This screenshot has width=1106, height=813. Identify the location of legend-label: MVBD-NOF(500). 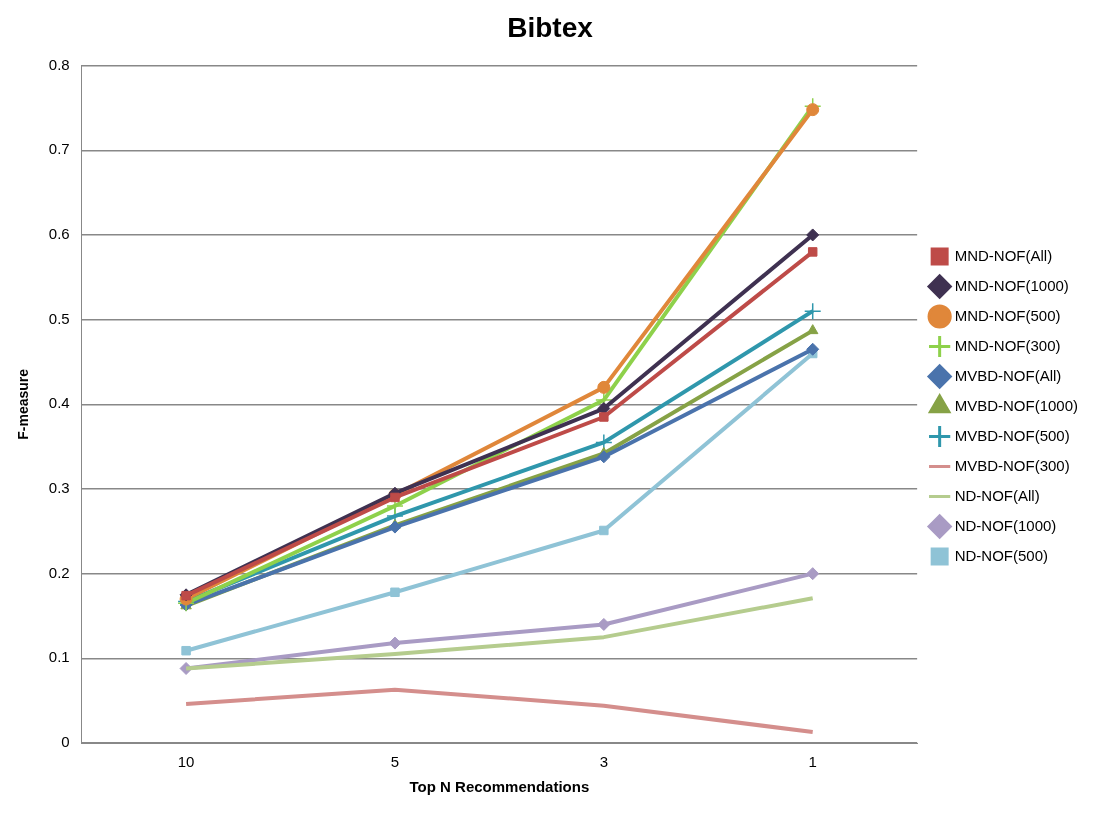
(1012, 435).